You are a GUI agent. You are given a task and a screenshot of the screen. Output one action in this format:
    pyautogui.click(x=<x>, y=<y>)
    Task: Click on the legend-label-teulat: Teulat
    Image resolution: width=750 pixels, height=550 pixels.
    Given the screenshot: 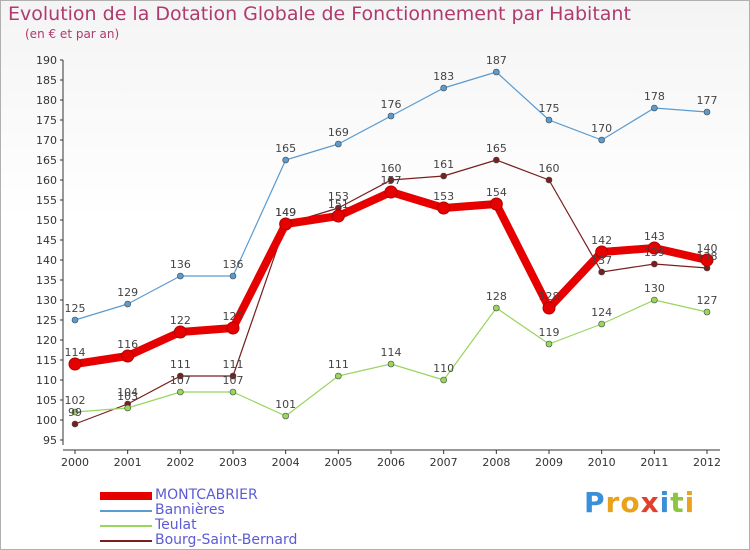 What is the action you would take?
    pyautogui.click(x=176, y=525)
    